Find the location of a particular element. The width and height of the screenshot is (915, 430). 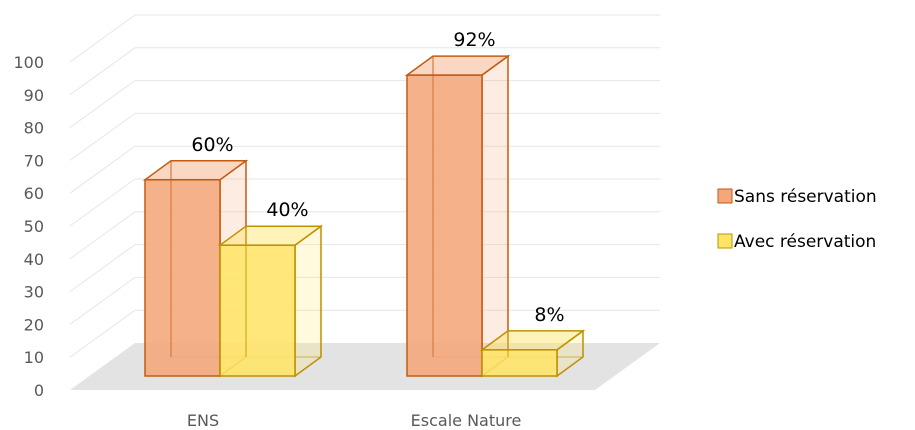

y-axis: 0 10 20 30 40 50 60 70 80 90 100 is located at coordinates (28, 226).